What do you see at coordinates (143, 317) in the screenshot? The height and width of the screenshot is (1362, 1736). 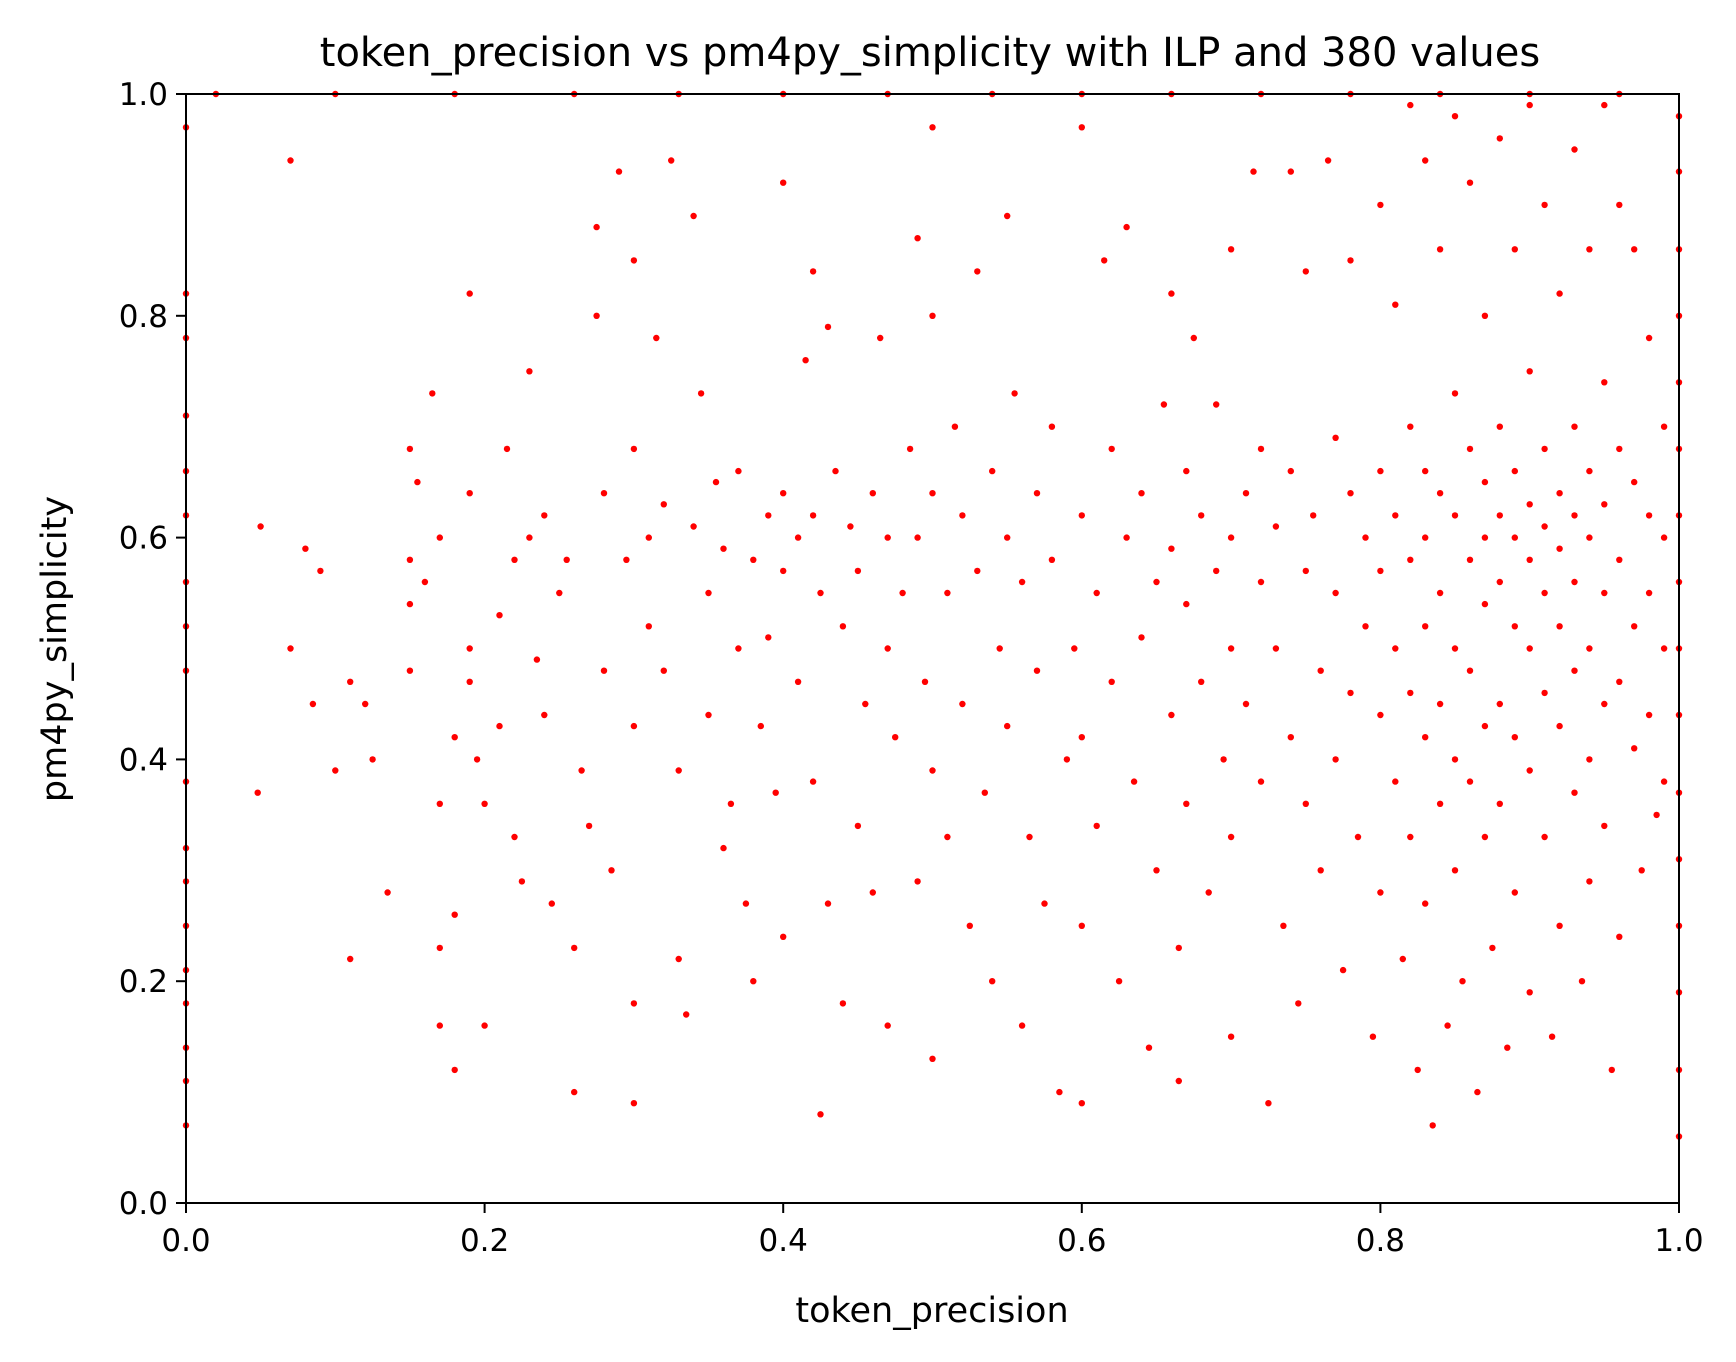 I see `y-tick-label: 0.8` at bounding box center [143, 317].